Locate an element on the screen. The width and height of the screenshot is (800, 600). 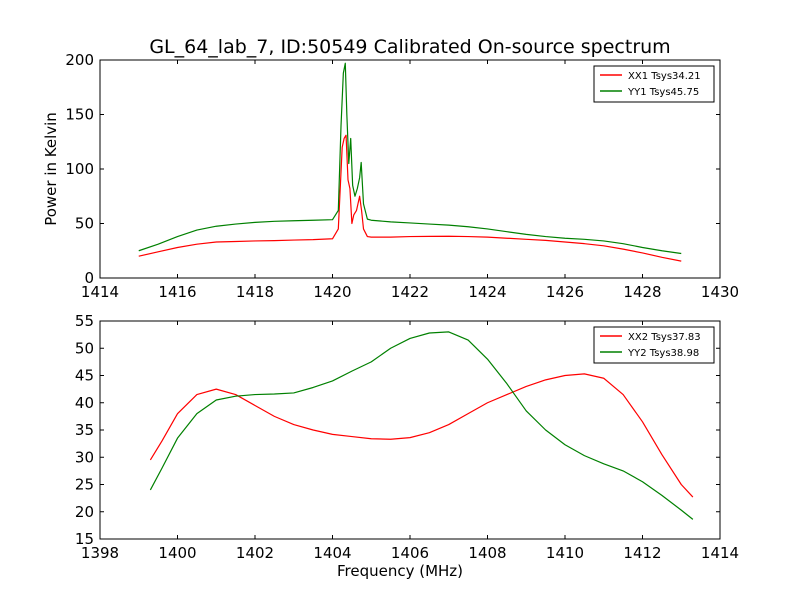
top-y-axis-label: Power in Kelvin is located at coordinates (51, 169).